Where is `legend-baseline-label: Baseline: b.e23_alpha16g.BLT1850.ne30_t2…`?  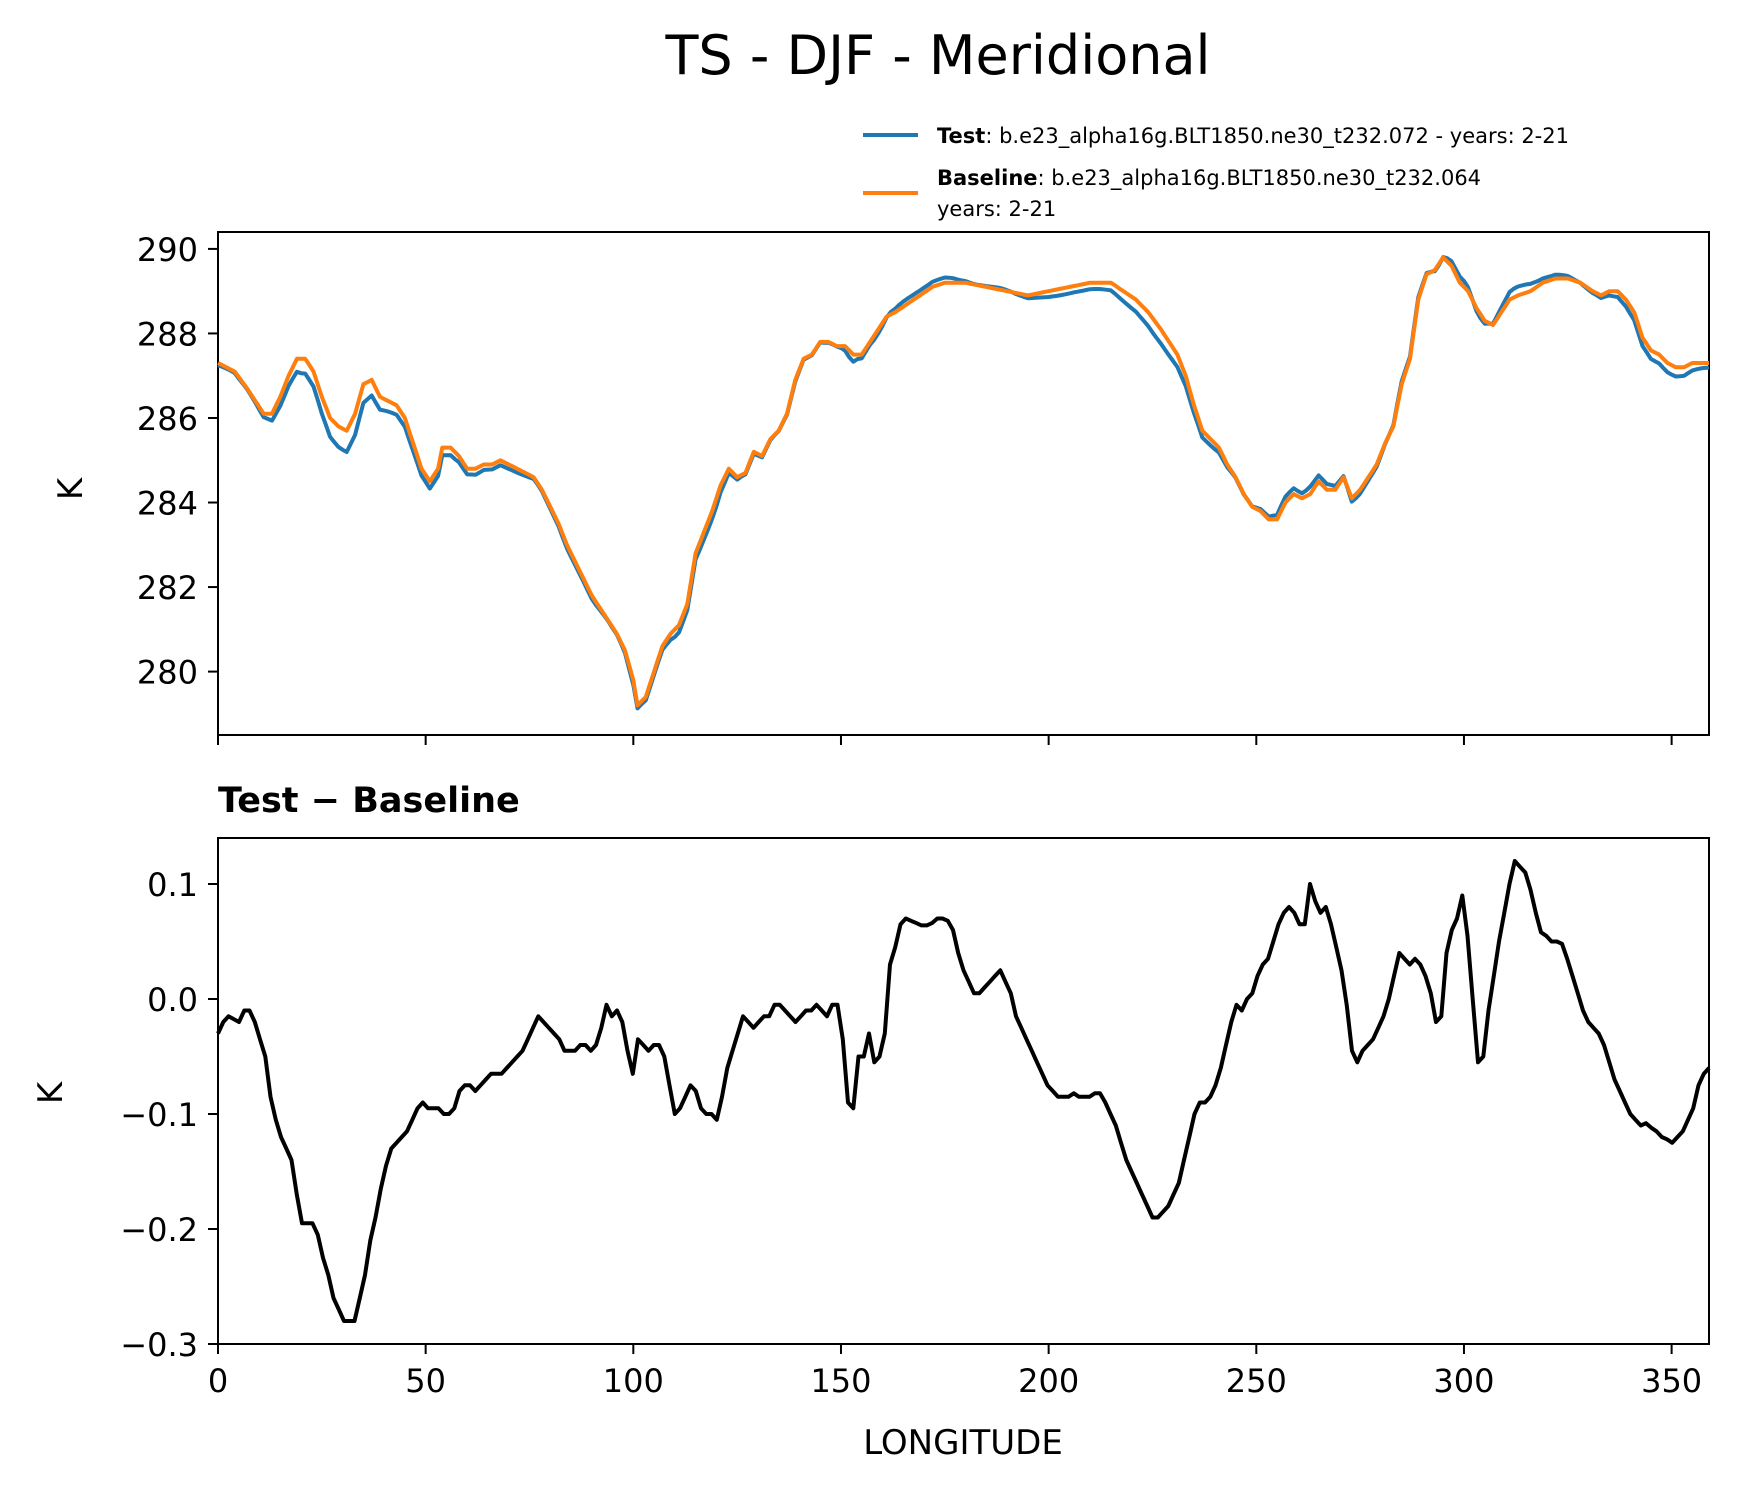
legend-baseline-label: Baseline: b.e23_alpha16g.BLT1850.ne30_t2… is located at coordinates (1209, 178).